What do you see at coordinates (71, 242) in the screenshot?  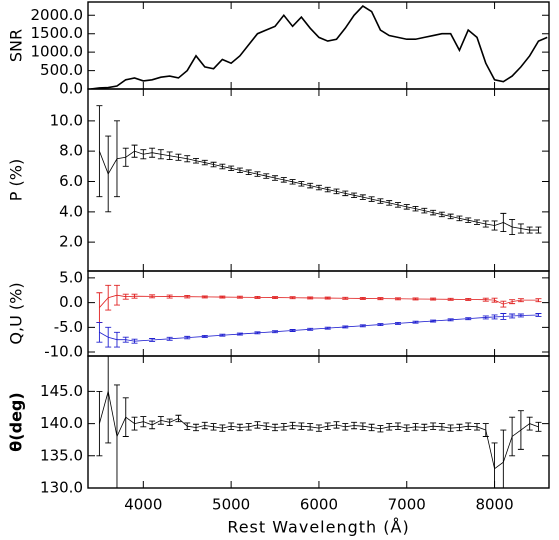 I see `y-tick-label: 2.0` at bounding box center [71, 242].